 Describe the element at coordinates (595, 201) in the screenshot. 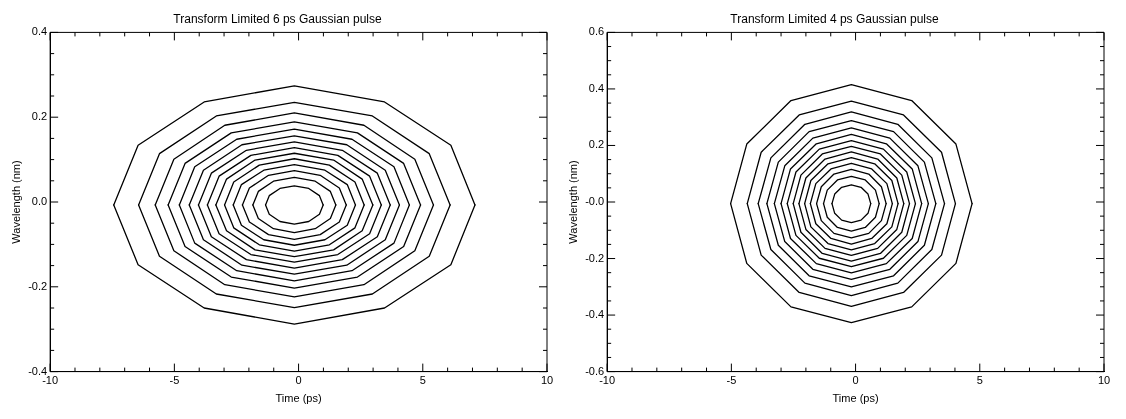

I see `y-tick-label: -0.0` at that location.